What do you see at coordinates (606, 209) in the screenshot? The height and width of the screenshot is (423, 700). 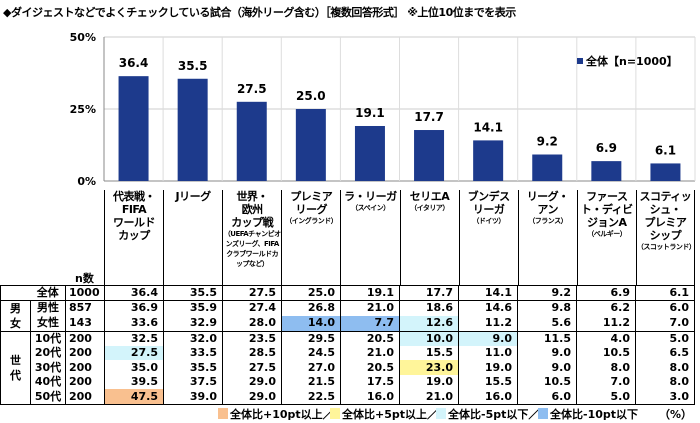 I see `category-line: ト・ディビ` at bounding box center [606, 209].